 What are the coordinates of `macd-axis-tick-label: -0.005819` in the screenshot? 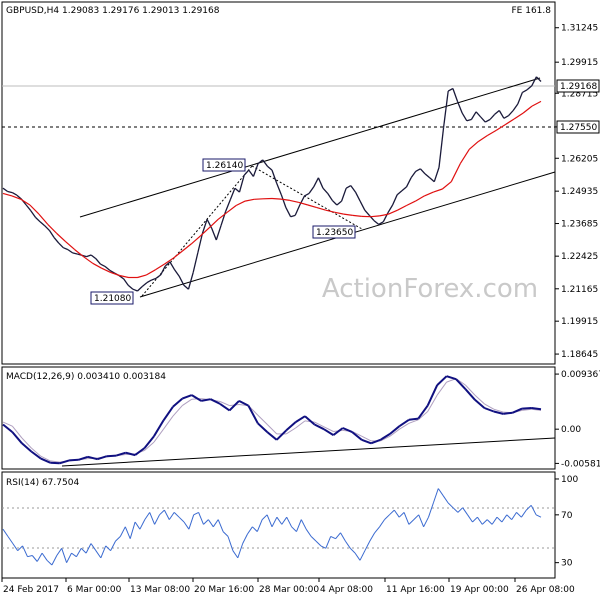 It's located at (580, 464).